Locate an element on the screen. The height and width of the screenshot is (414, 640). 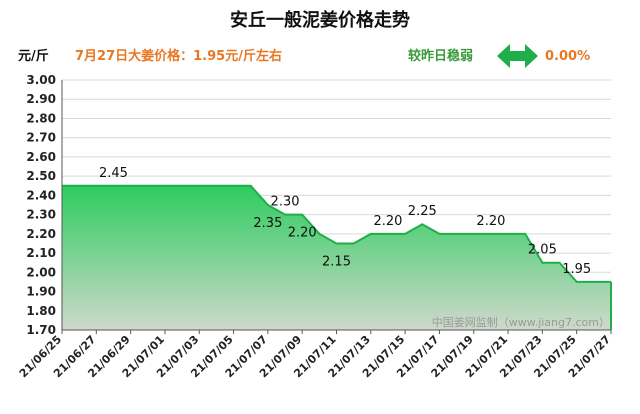
y-tick-label: 1.90 is located at coordinates (41, 292).